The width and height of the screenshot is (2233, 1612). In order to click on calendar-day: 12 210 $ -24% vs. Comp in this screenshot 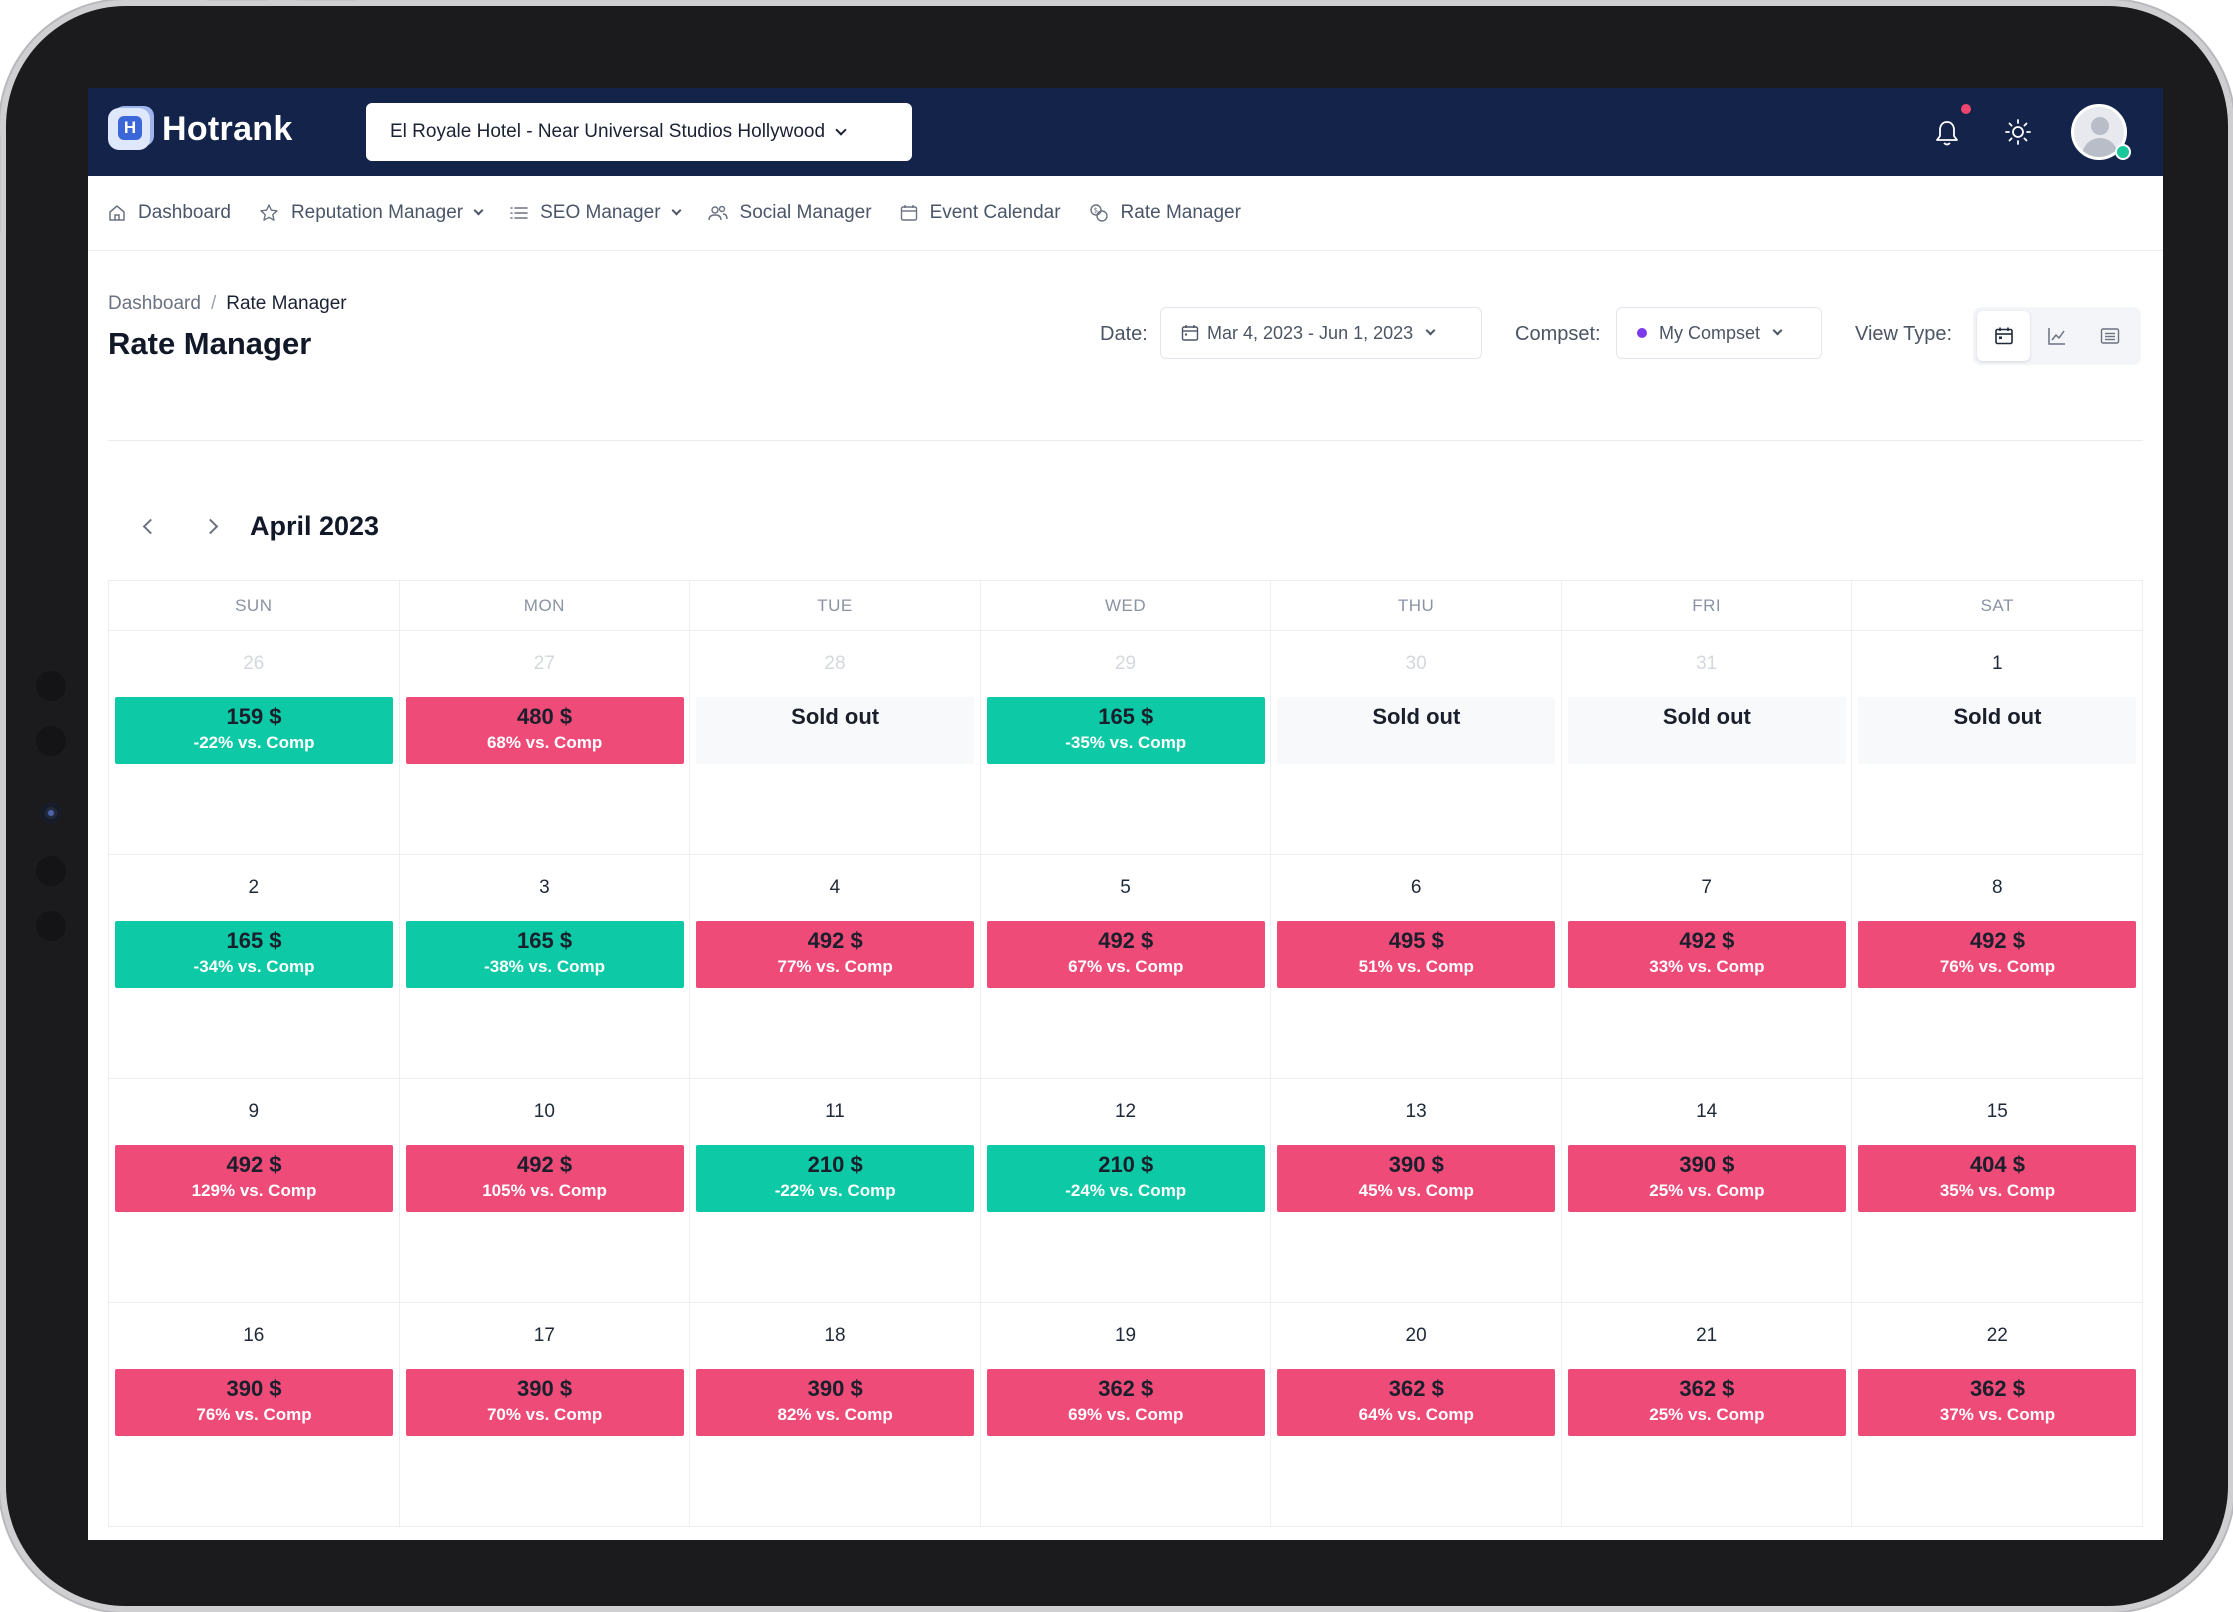, I will do `click(1126, 1191)`.